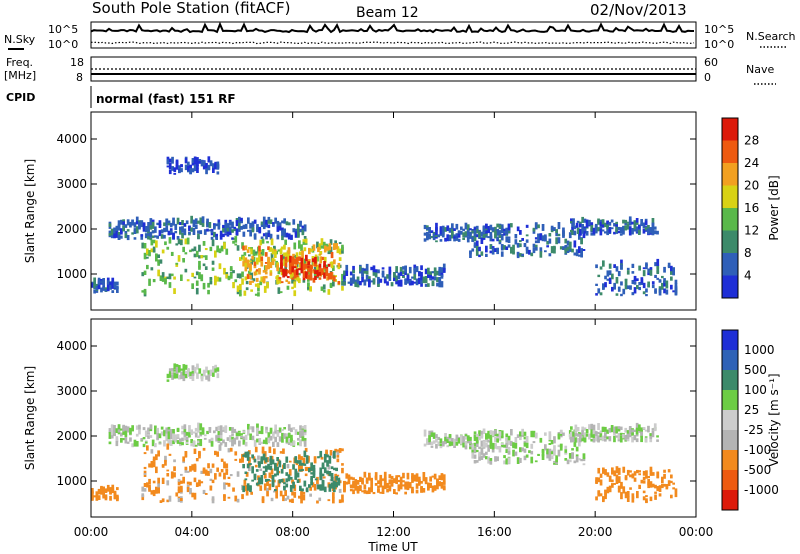 The height and width of the screenshot is (554, 800). Describe the element at coordinates (730, 219) in the screenshot. I see `colorbar-segment` at that location.